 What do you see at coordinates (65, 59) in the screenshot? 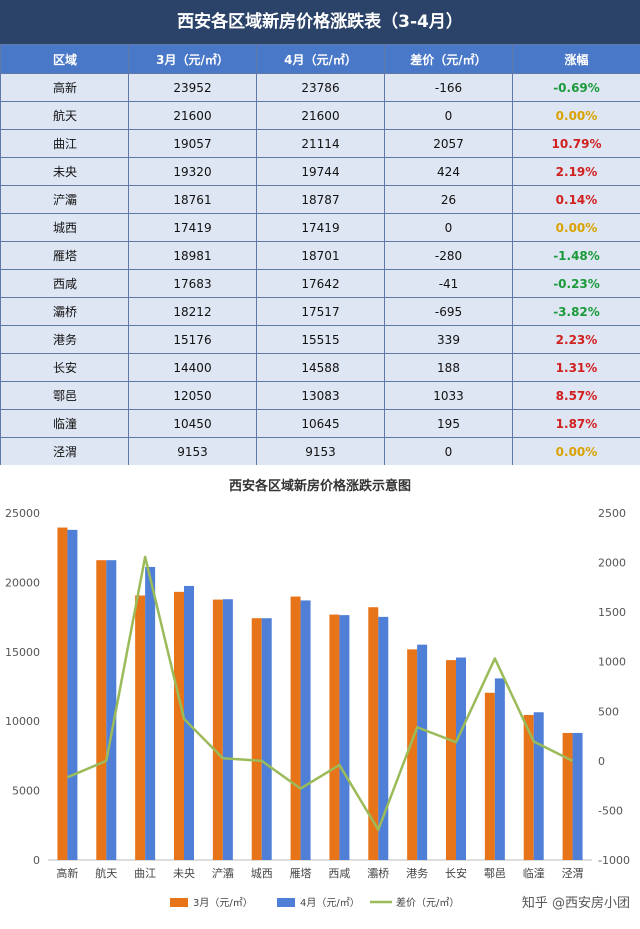
I see `header-region: 区域` at bounding box center [65, 59].